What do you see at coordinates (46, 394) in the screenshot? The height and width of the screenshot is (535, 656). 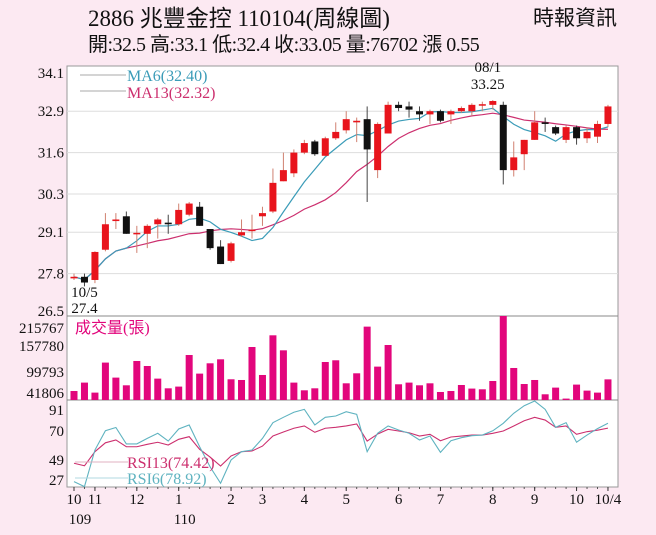 I see `volume-tick-label: 41806` at bounding box center [46, 394].